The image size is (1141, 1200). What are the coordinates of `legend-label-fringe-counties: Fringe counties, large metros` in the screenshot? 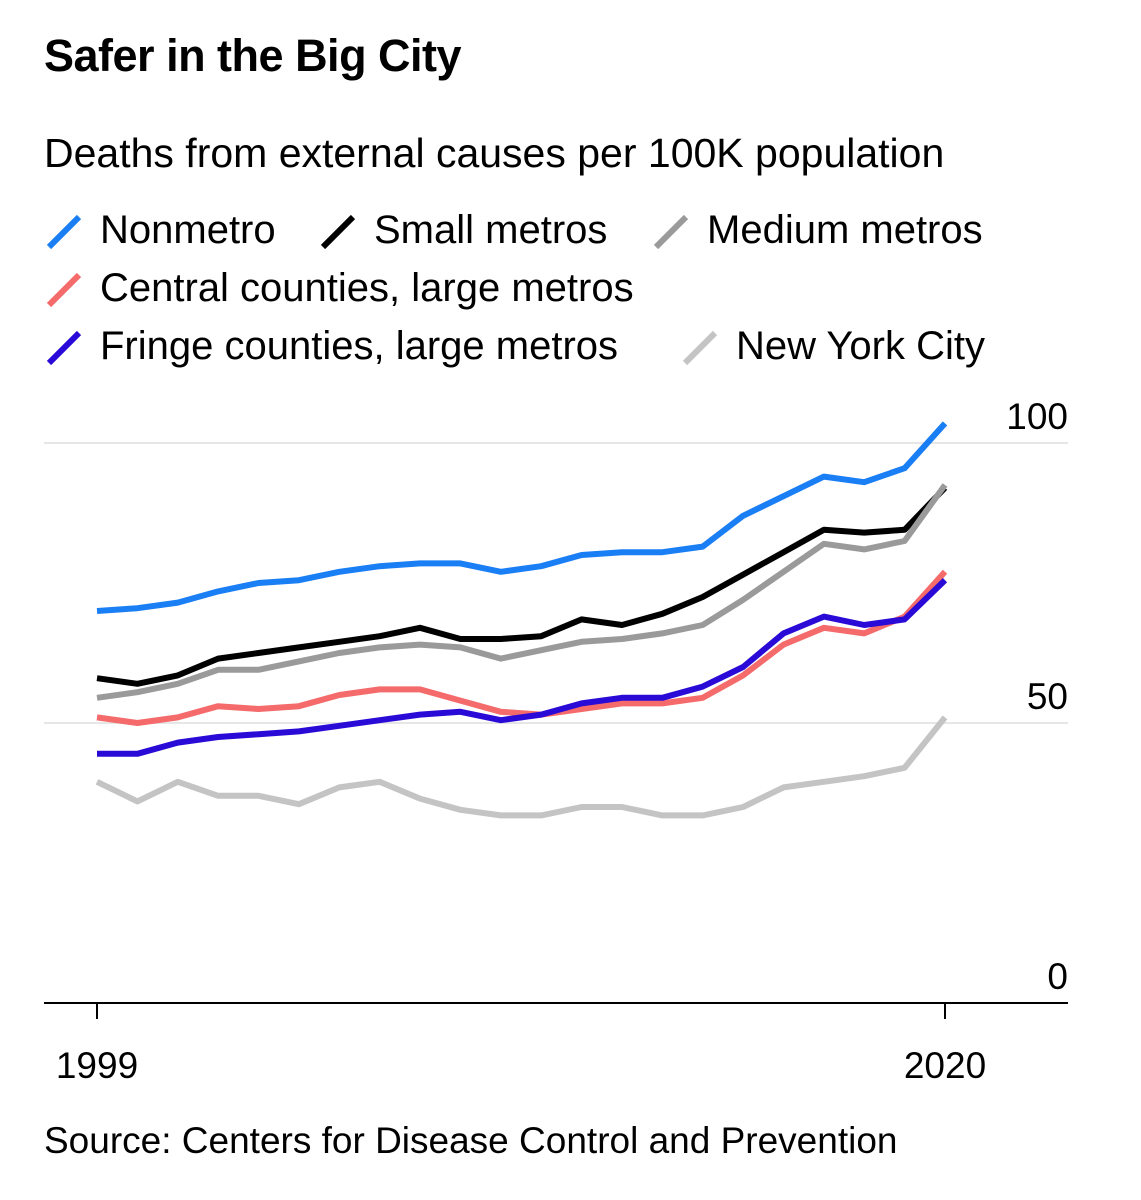 It's located at (359, 346).